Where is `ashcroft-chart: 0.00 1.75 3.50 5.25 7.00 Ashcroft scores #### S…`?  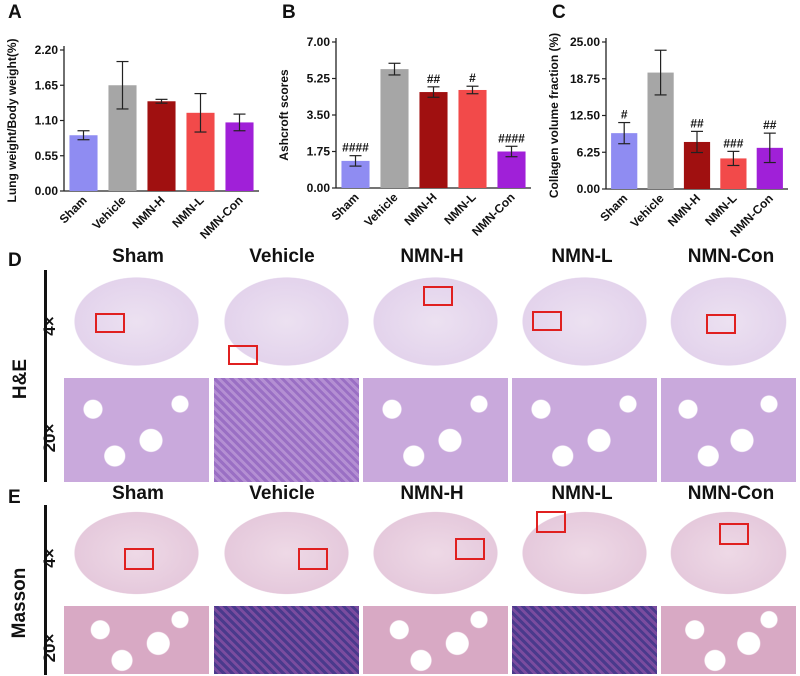 ashcroft-chart: 0.00 1.75 3.50 5.25 7.00 Ashcroft scores #### S… is located at coordinates (404, 137).